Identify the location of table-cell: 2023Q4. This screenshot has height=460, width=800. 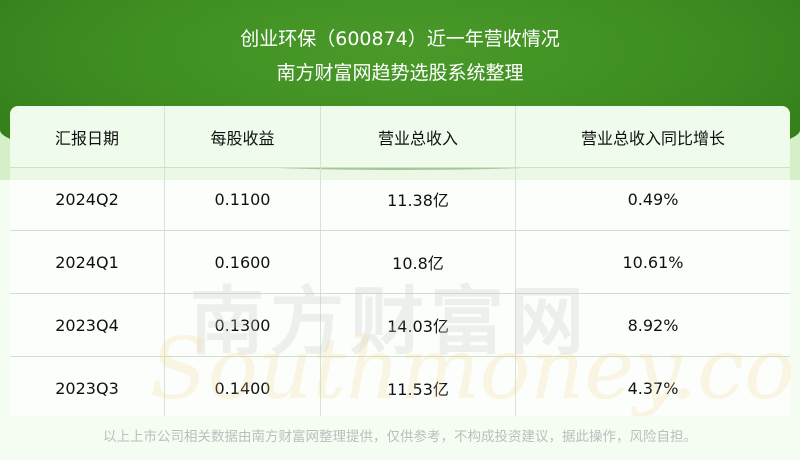
(87, 325).